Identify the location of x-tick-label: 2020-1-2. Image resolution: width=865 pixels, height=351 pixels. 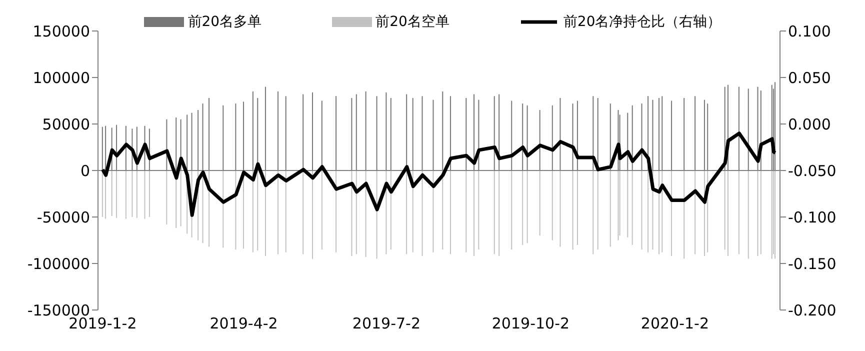
(675, 323).